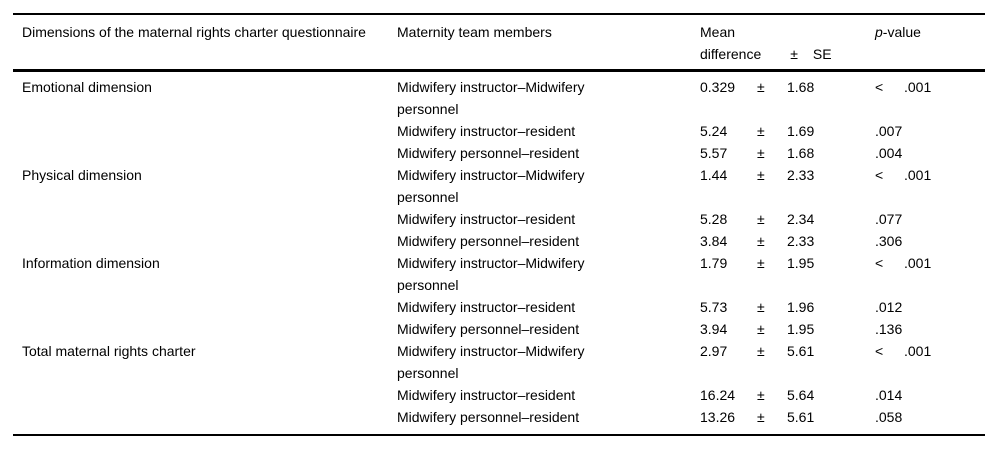 Image resolution: width=1000 pixels, height=451 pixels. I want to click on mean-difference-value: 5.73, so click(714, 307).